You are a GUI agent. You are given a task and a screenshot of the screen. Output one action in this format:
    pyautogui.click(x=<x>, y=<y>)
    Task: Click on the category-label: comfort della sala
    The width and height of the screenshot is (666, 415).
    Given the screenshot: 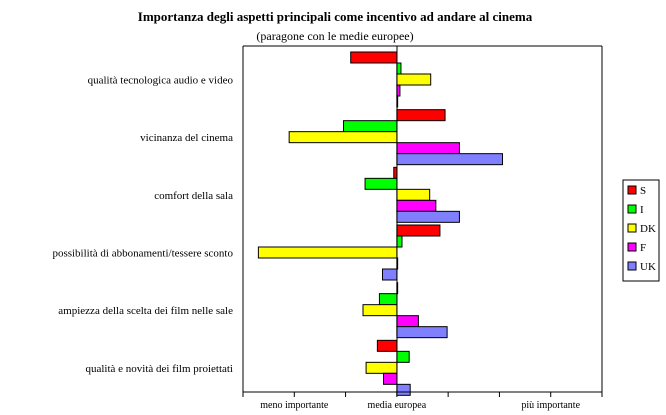 What is the action you would take?
    pyautogui.click(x=193, y=196)
    